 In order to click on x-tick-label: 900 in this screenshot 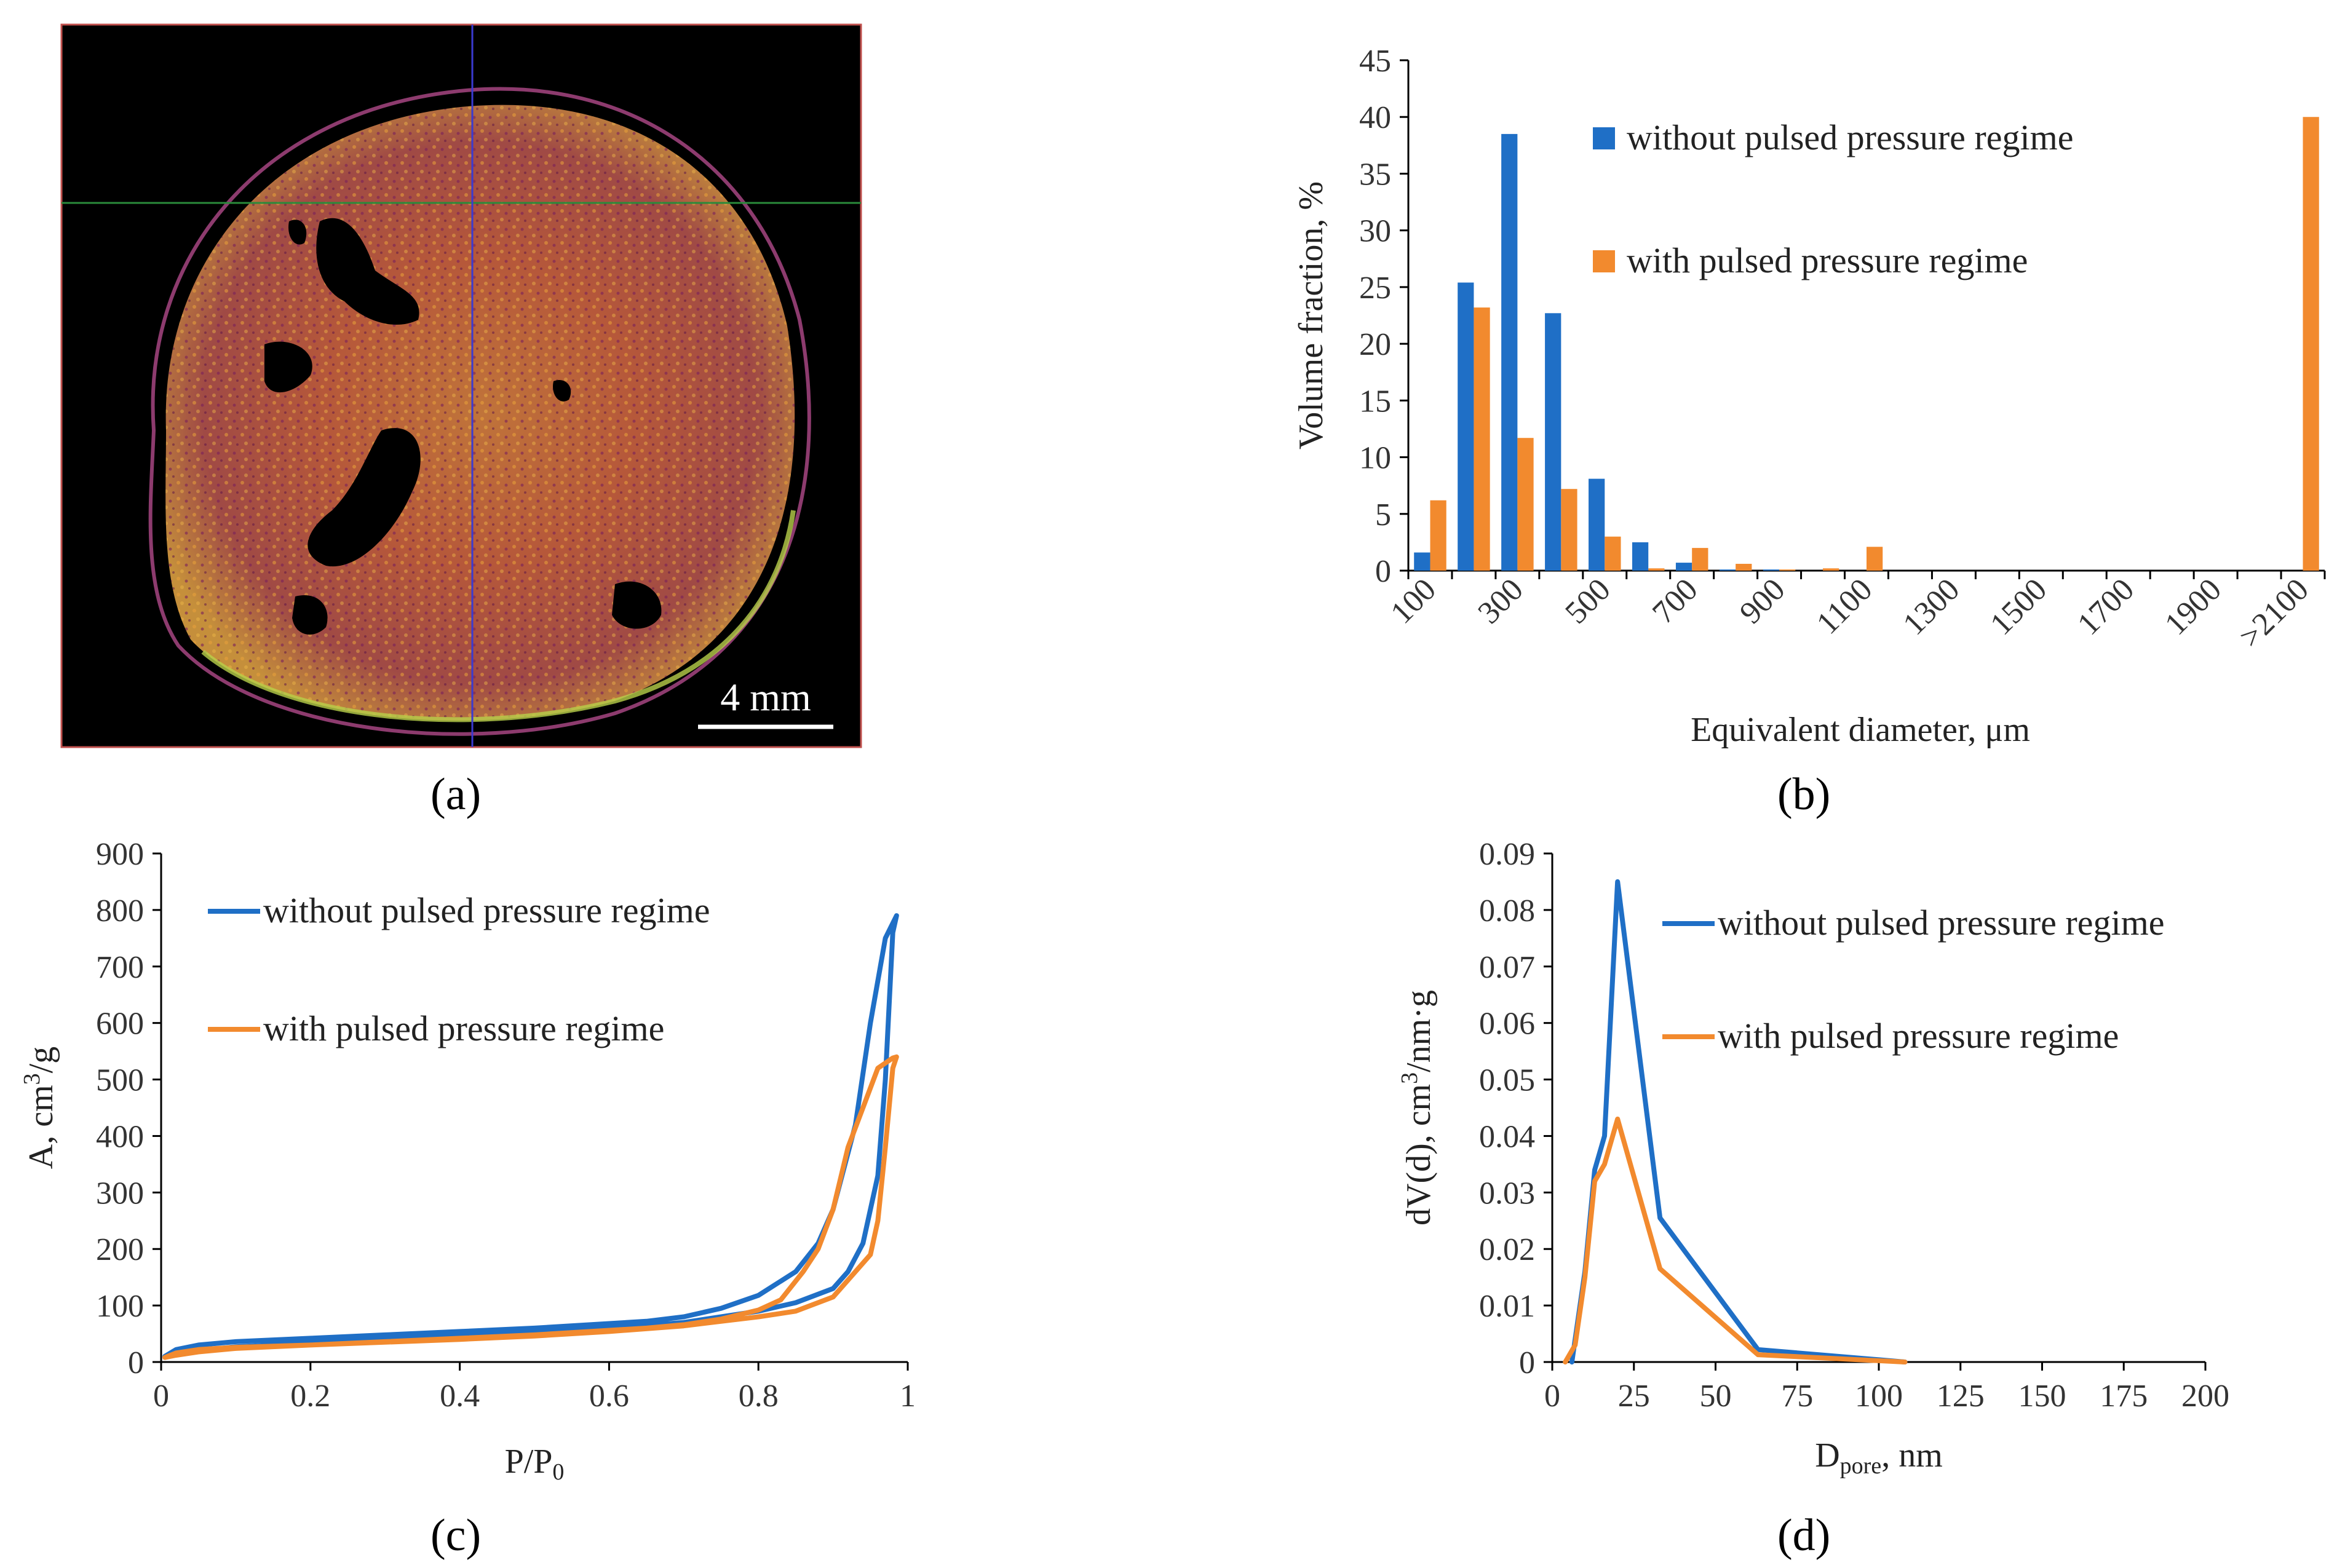, I will do `click(1762, 601)`.